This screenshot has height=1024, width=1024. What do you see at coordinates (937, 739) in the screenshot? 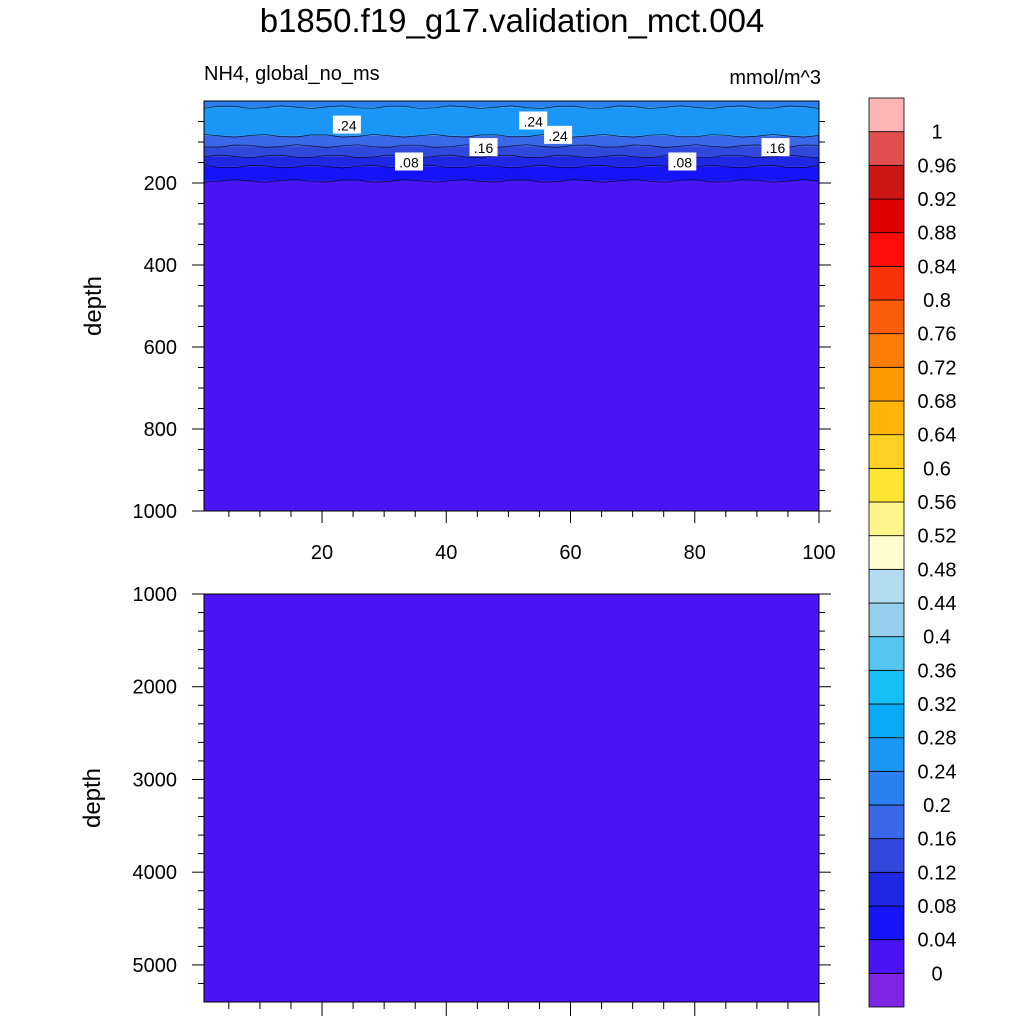
I see `colorbar-label: 0.28` at bounding box center [937, 739].